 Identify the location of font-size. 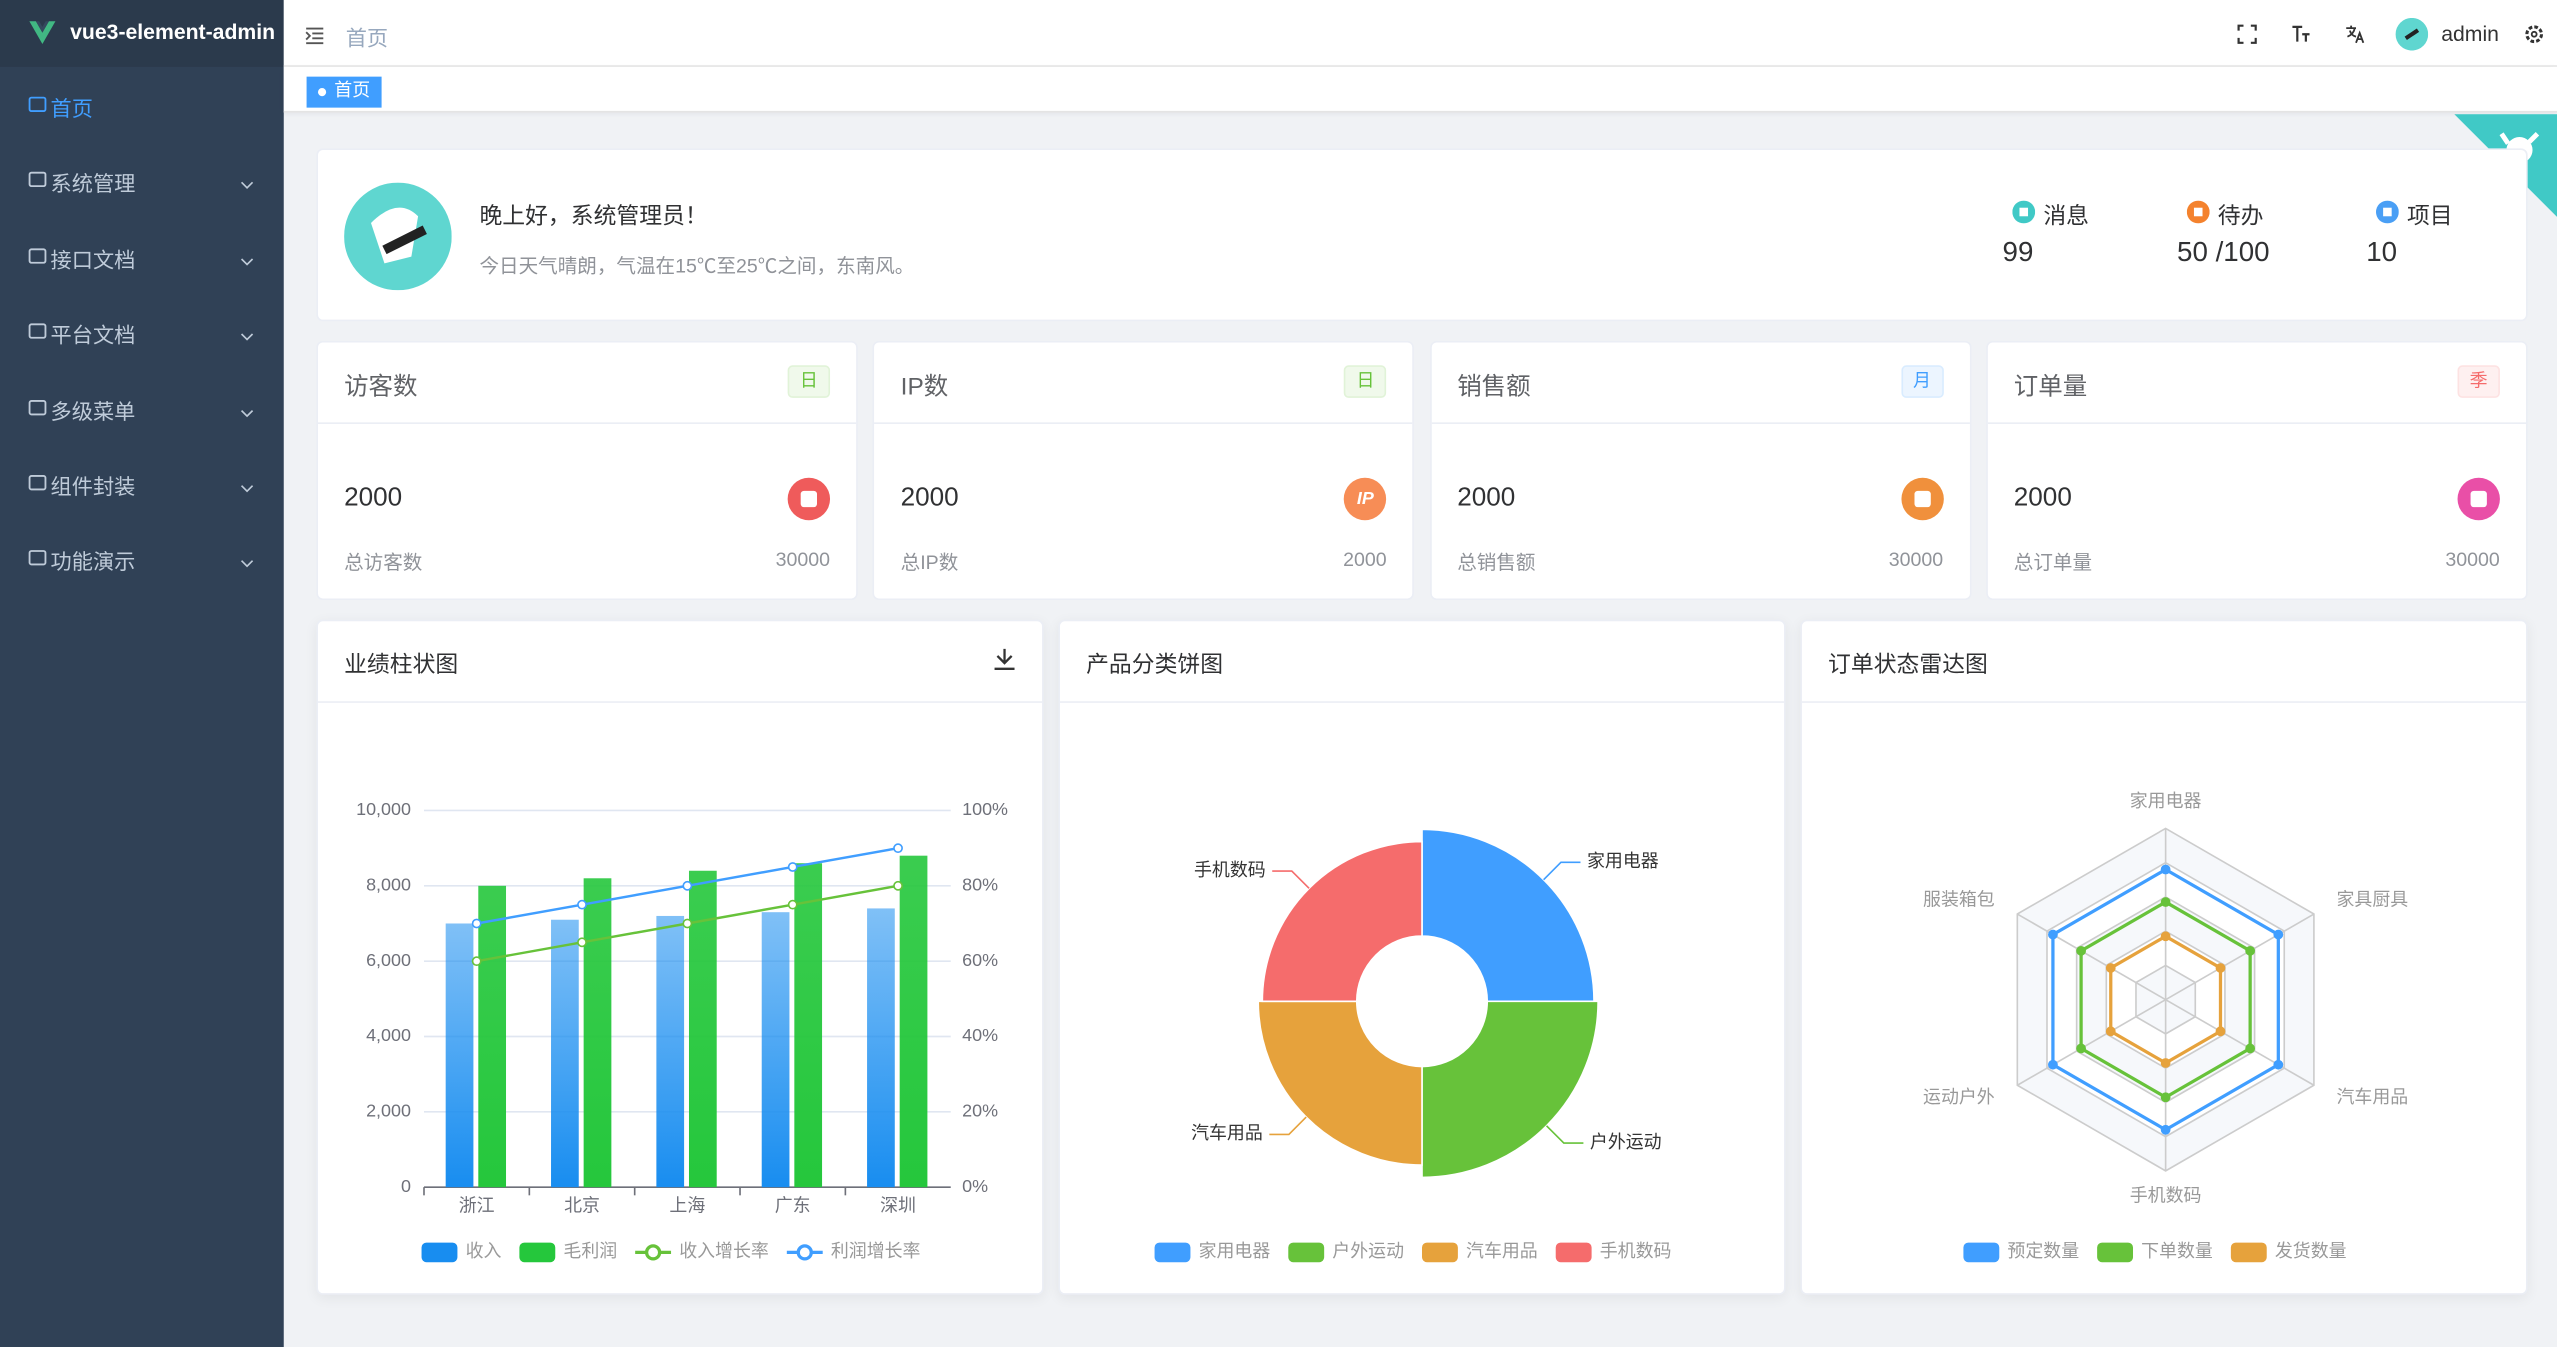
(2301, 33).